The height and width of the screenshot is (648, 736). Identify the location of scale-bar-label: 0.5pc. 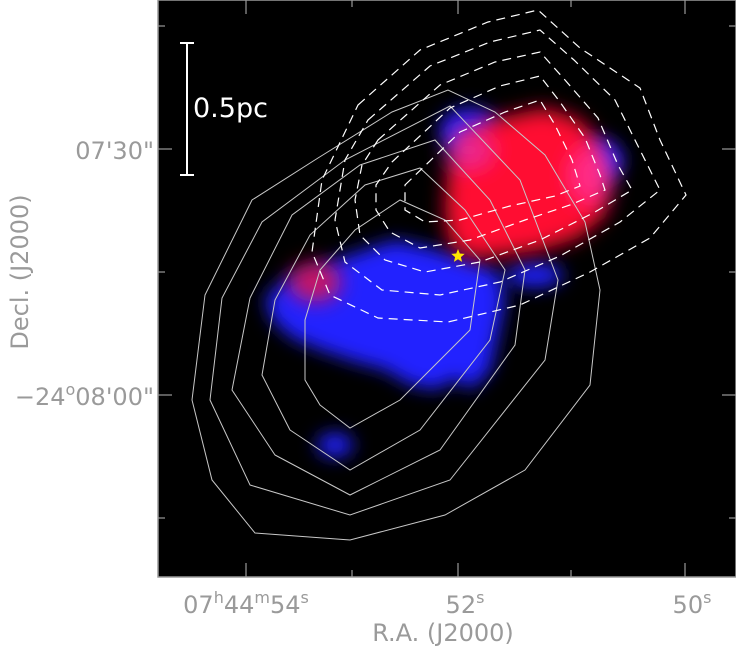
(230, 108).